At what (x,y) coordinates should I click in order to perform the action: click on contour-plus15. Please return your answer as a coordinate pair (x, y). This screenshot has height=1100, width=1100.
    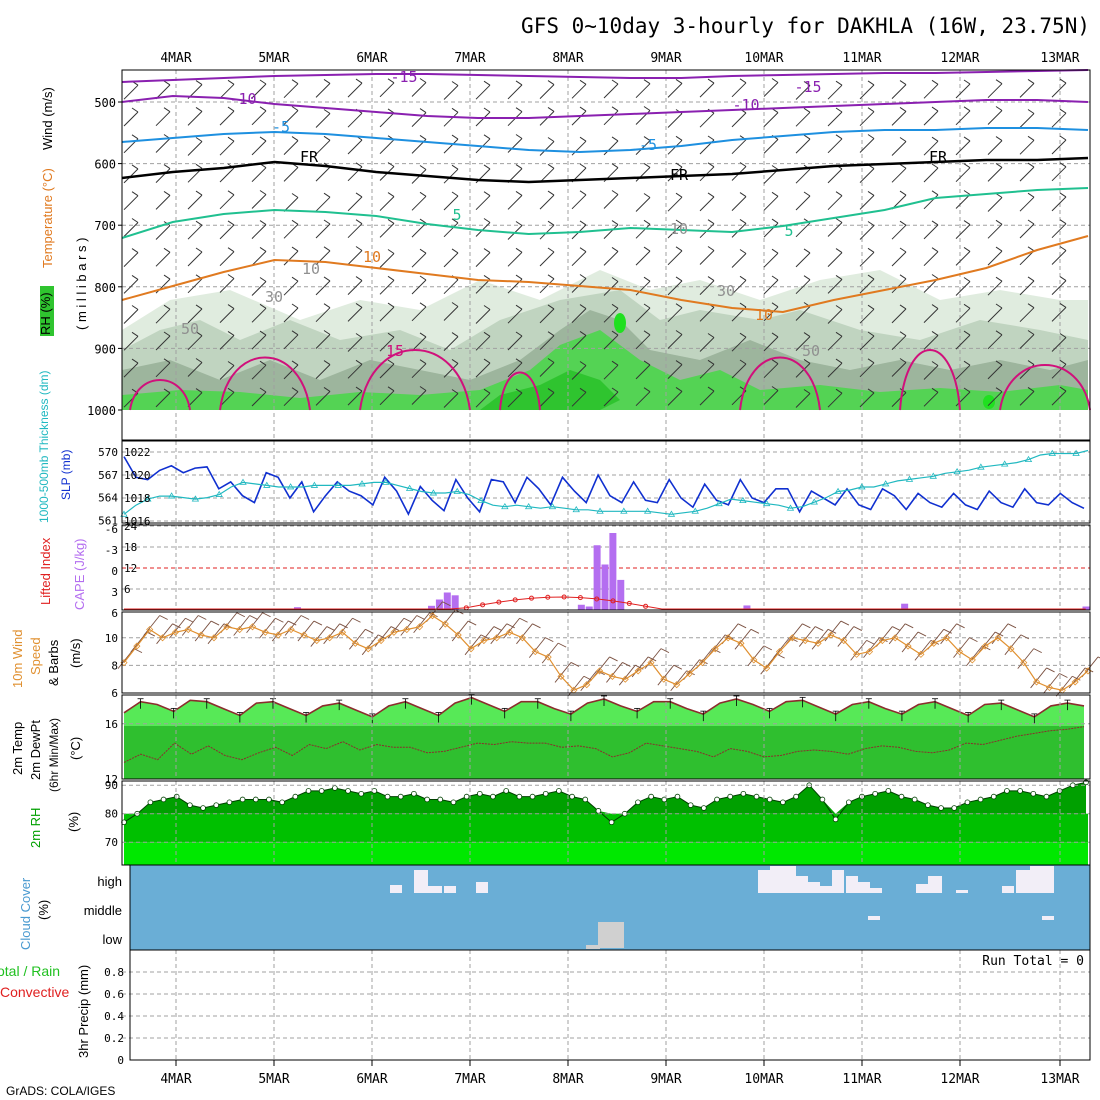
    Looking at the image, I should click on (780, 383).